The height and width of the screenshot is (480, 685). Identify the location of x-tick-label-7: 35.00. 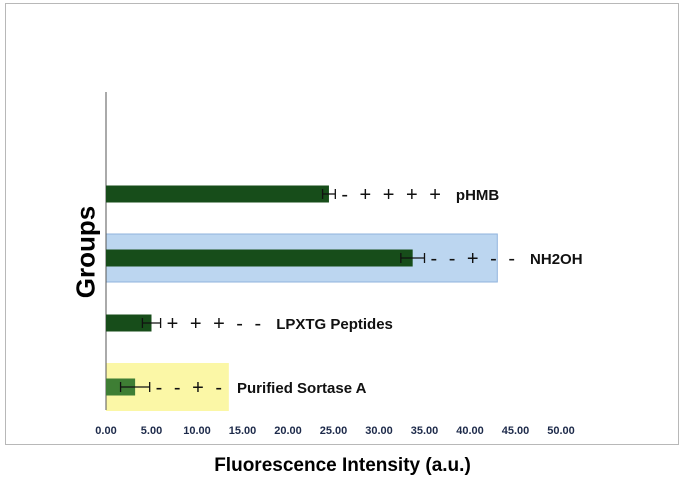
(425, 431).